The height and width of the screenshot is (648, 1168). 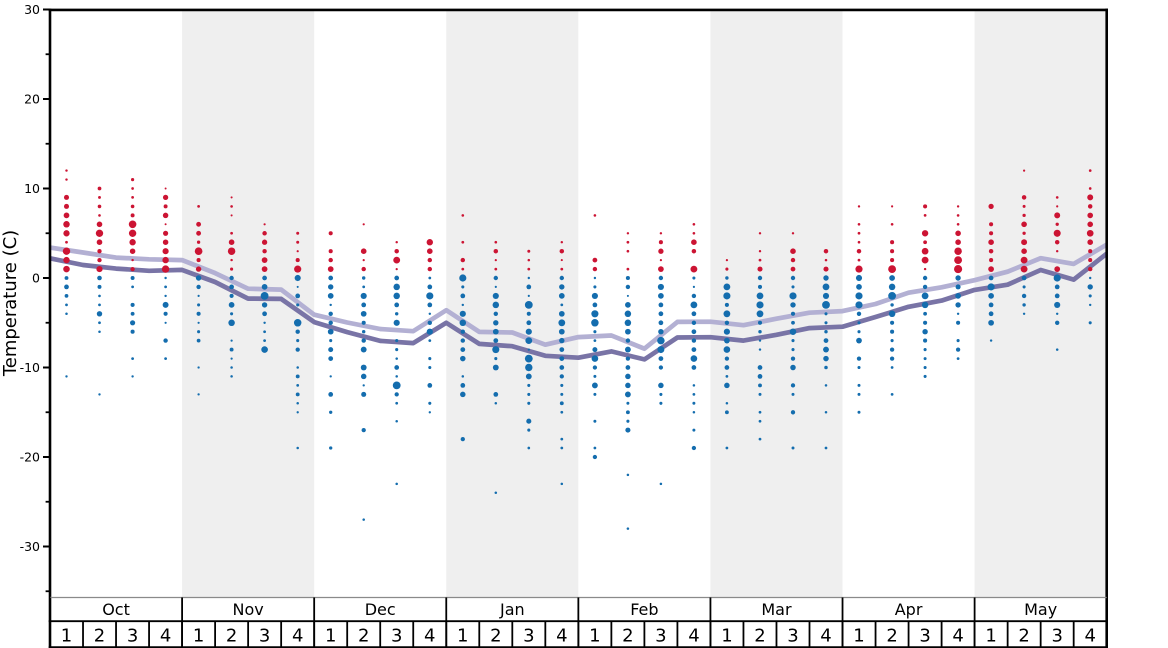 What do you see at coordinates (909, 609) in the screenshot?
I see `month-label-apr: Apr` at bounding box center [909, 609].